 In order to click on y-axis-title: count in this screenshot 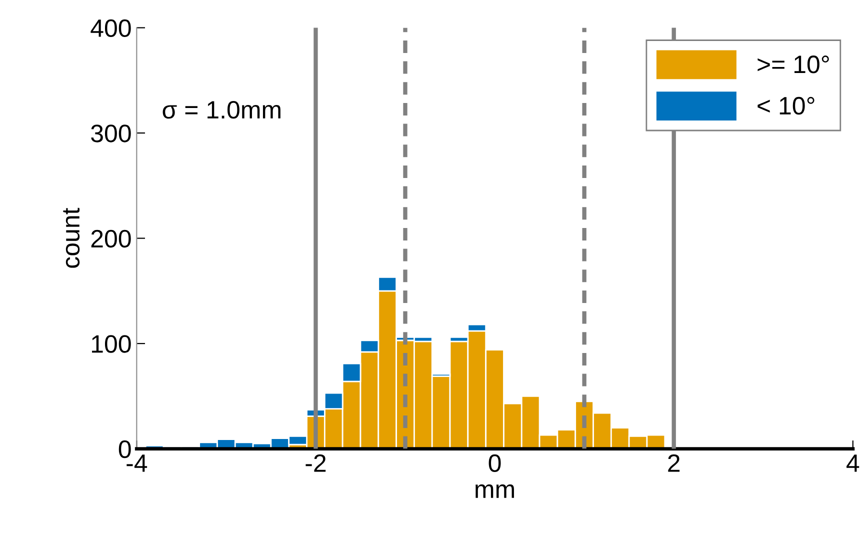, I will do `click(71, 238)`.